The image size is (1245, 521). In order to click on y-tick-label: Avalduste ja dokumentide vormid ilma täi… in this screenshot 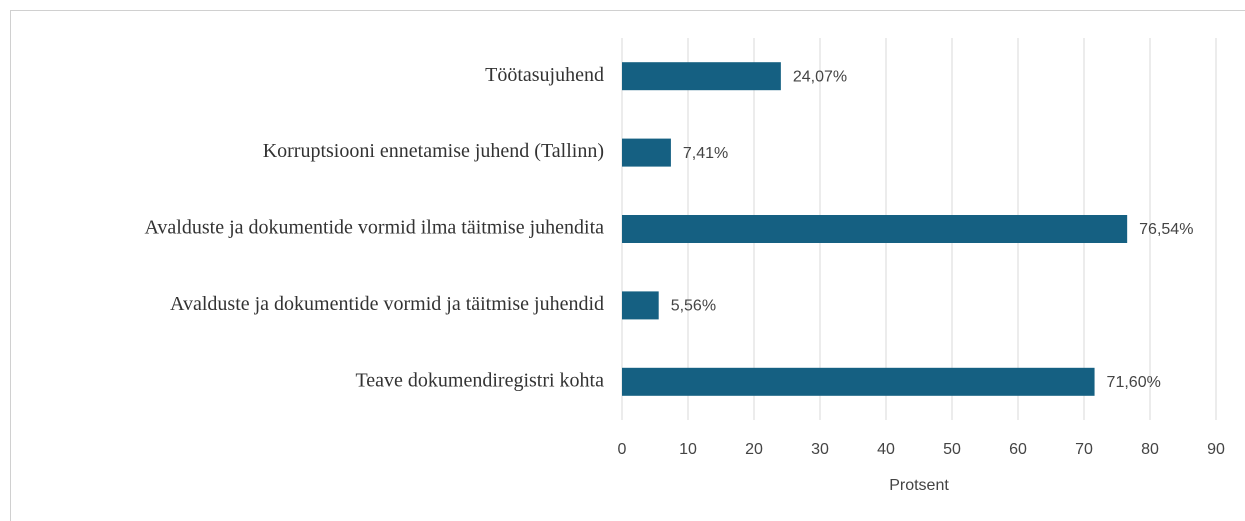, I will do `click(374, 228)`.